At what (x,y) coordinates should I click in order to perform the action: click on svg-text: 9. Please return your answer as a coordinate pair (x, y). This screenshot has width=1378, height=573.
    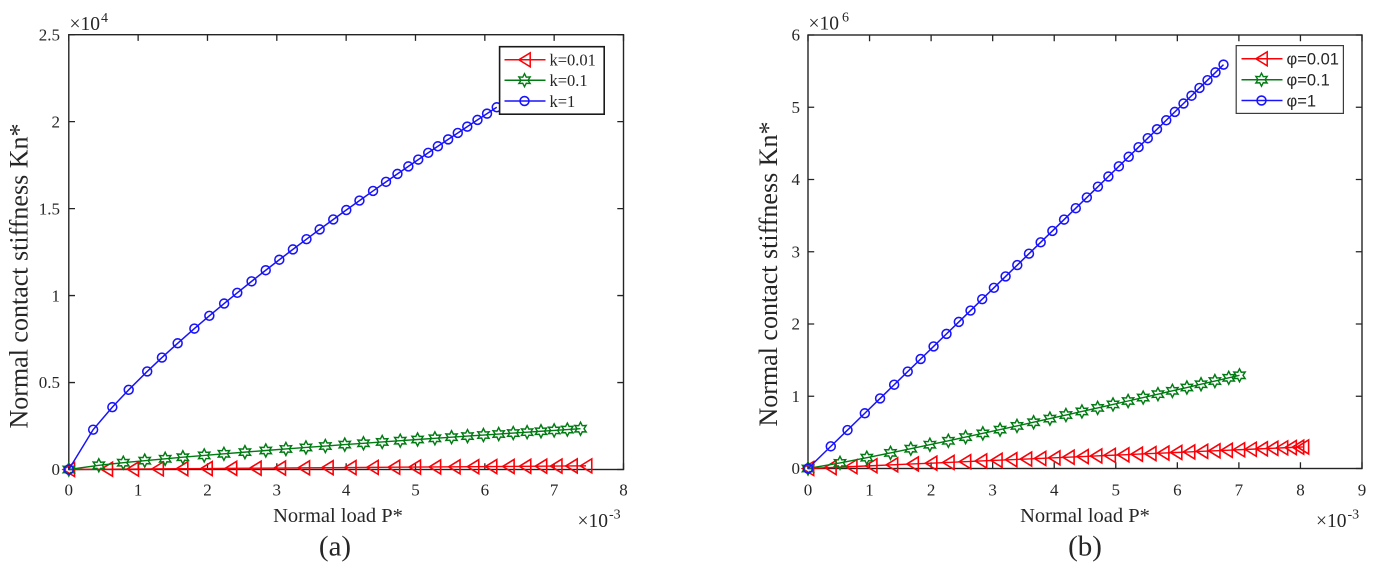
    Looking at the image, I should click on (1362, 490).